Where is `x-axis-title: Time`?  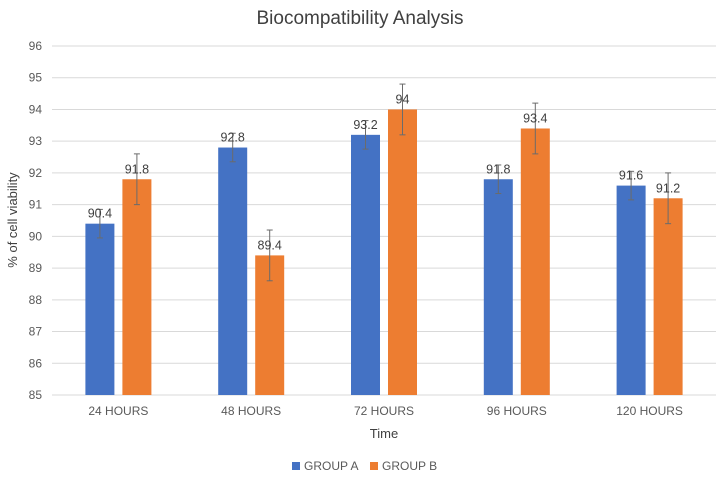 x-axis-title: Time is located at coordinates (384, 433).